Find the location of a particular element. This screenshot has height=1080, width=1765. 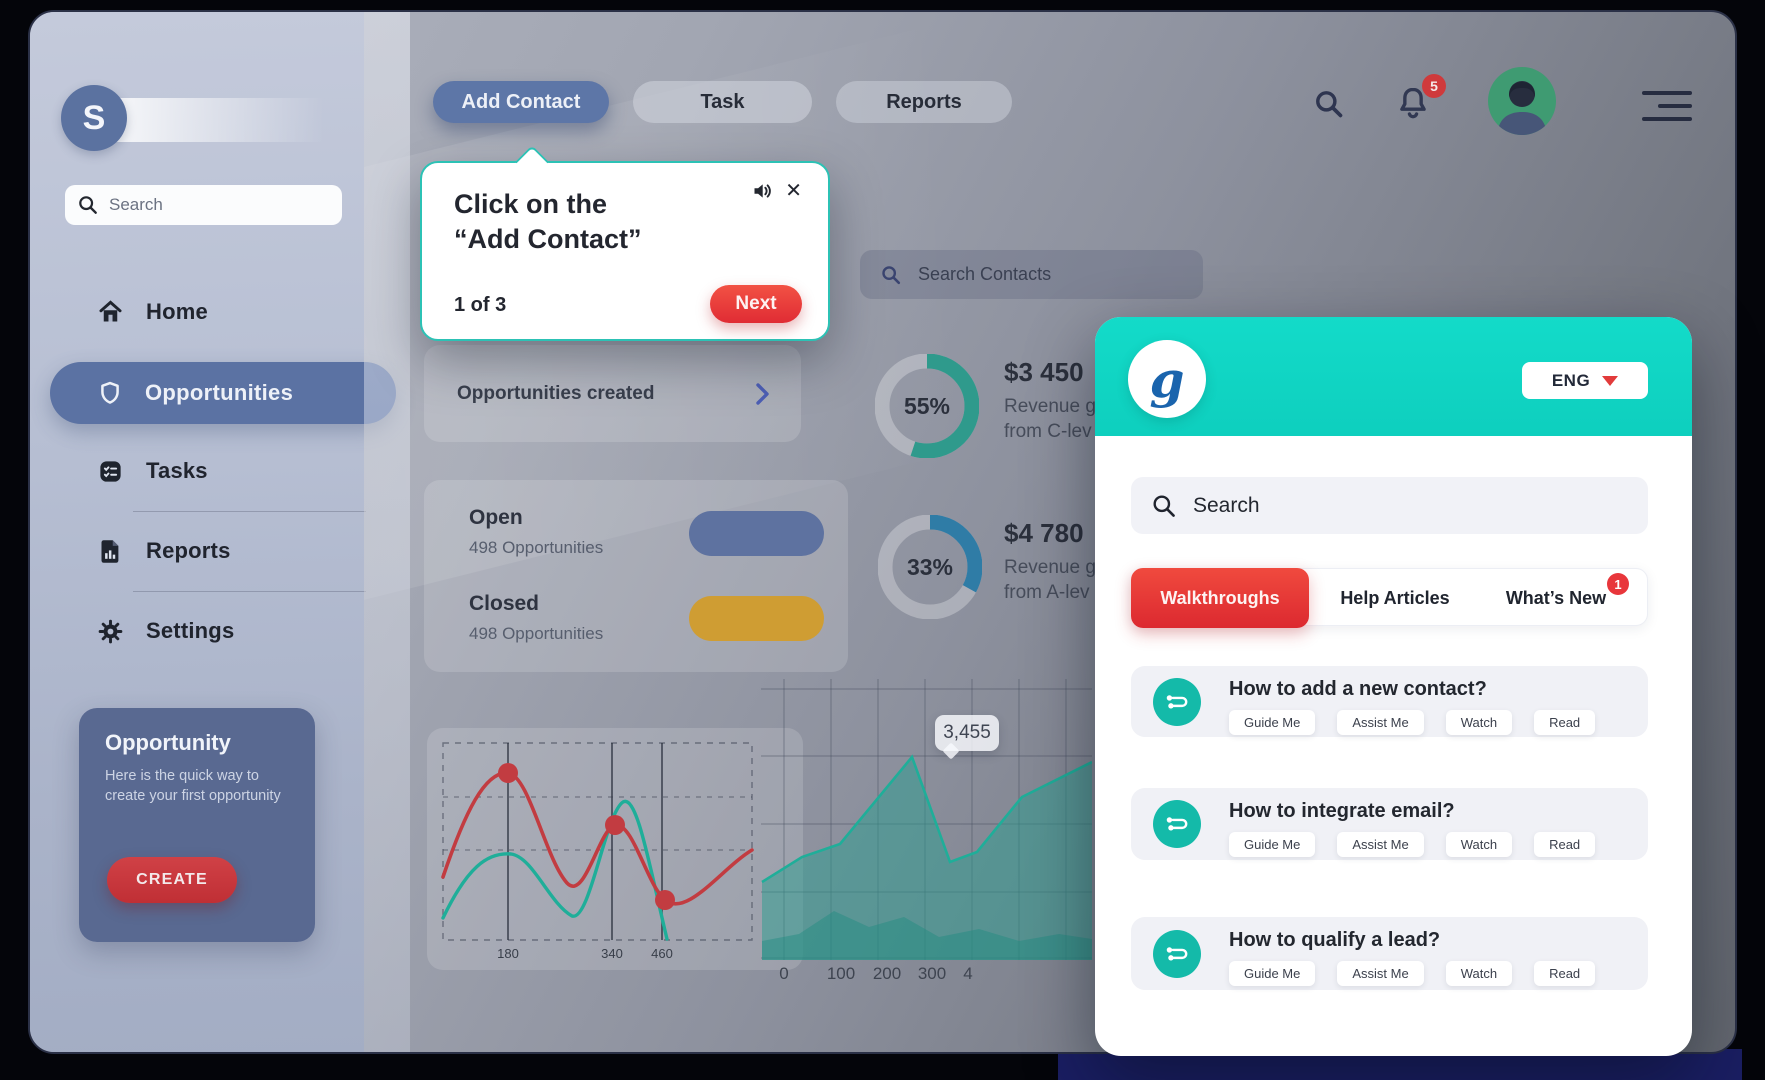

whats-new-badge: 1 is located at coordinates (1618, 584).